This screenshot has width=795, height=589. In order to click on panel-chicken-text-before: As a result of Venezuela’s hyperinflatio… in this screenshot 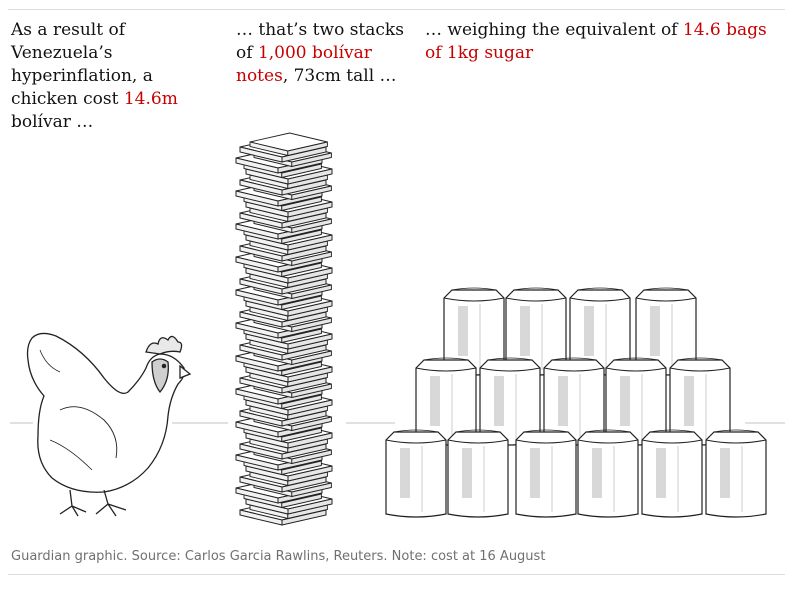, I will do `click(82, 64)`.